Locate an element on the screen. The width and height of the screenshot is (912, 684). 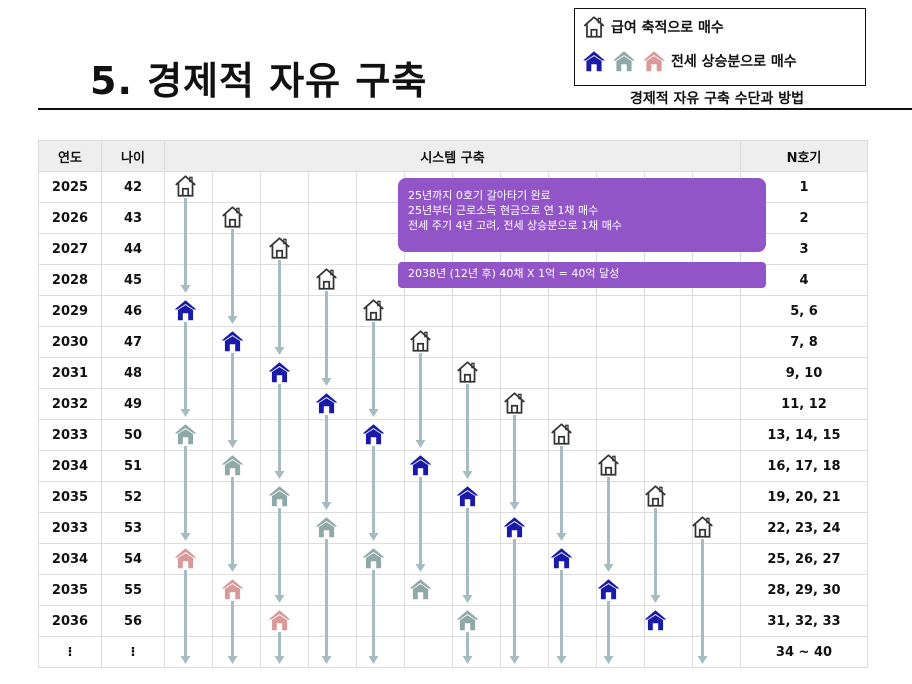
year-cell: 2036 is located at coordinates (70, 621).